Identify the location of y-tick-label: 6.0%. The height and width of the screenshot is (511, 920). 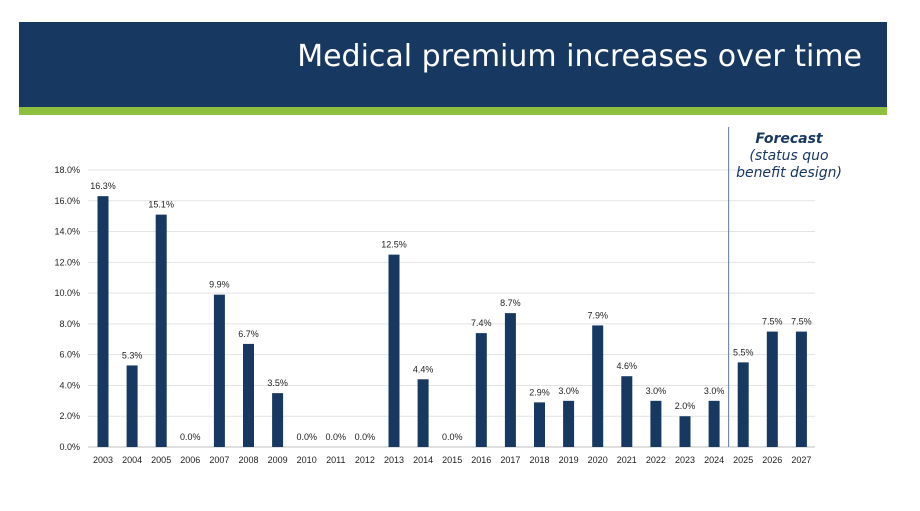
(69, 355).